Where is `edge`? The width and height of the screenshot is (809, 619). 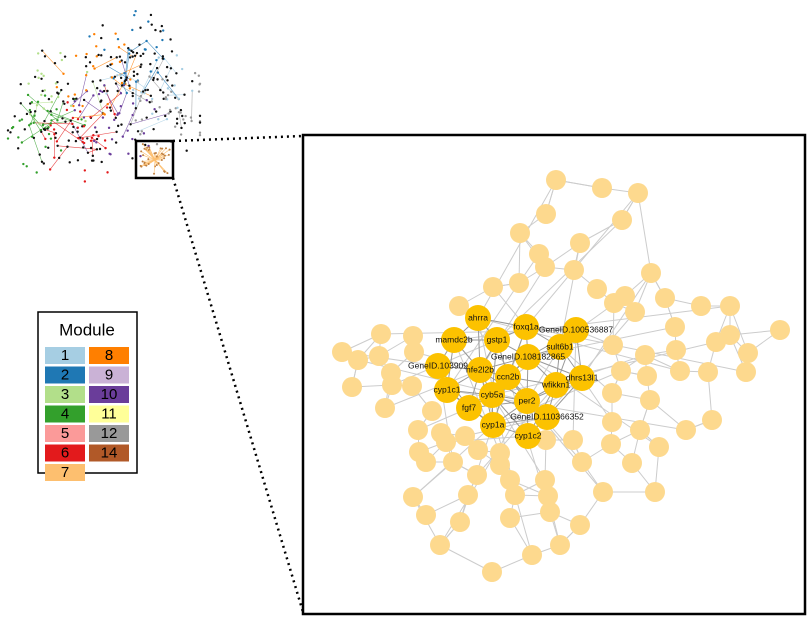 edge is located at coordinates (644, 233).